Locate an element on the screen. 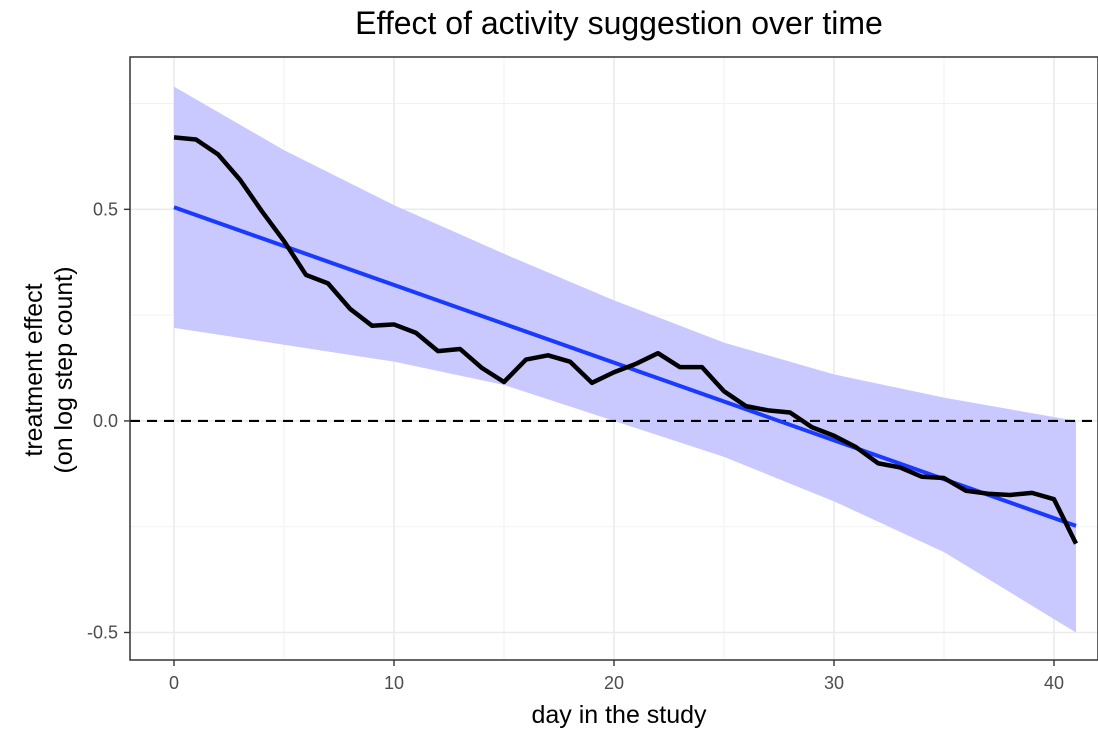 This screenshot has height=731, width=1098. x-tick-label: 30 is located at coordinates (834, 683).